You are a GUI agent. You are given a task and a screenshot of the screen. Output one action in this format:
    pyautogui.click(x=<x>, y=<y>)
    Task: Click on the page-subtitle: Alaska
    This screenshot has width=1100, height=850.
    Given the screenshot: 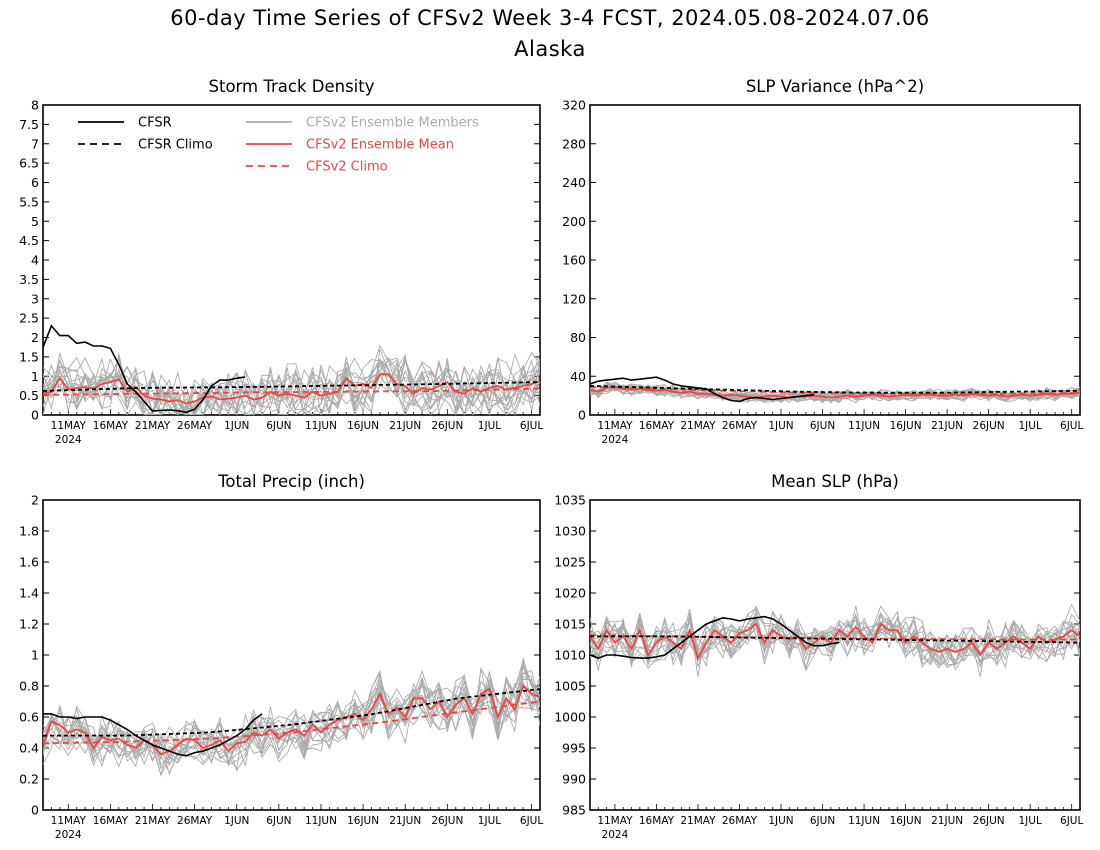 What is the action you would take?
    pyautogui.click(x=550, y=49)
    